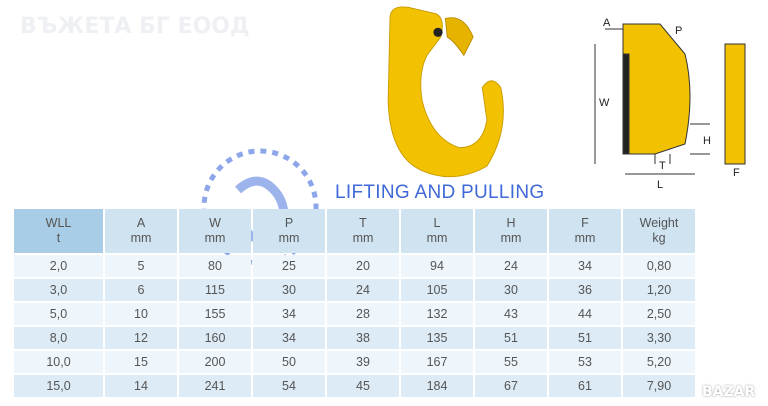  I want to click on table-cell: 67, so click(511, 386).